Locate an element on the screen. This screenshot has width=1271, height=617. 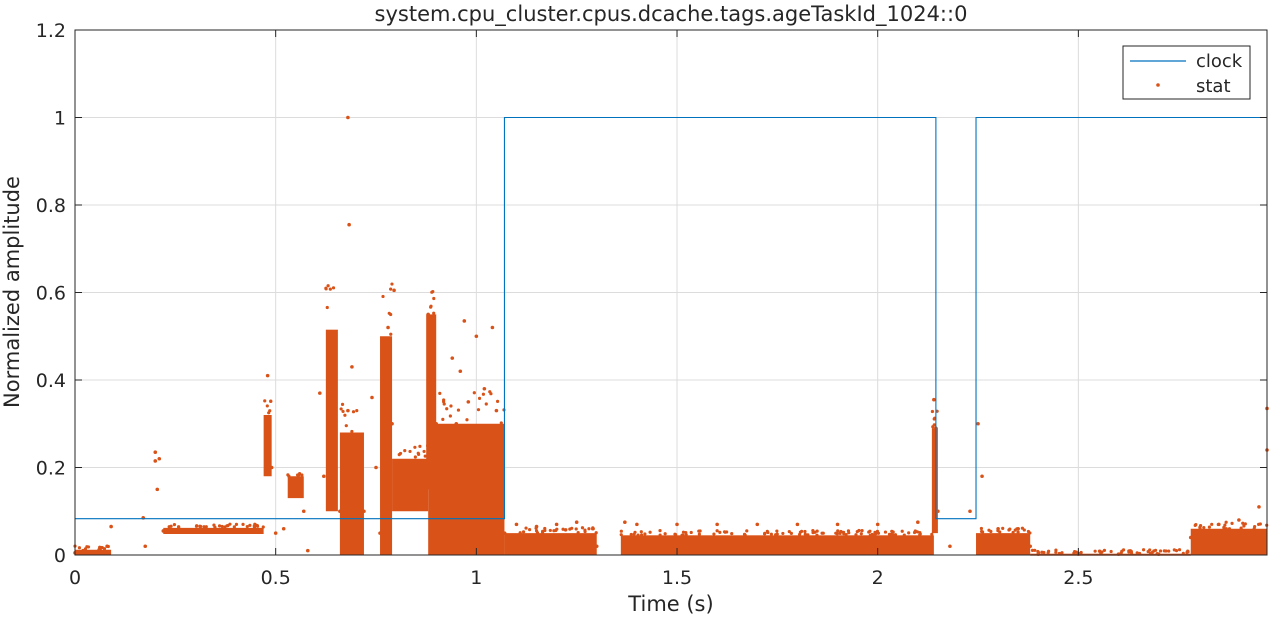
legend-box is located at coordinates (1186, 72).